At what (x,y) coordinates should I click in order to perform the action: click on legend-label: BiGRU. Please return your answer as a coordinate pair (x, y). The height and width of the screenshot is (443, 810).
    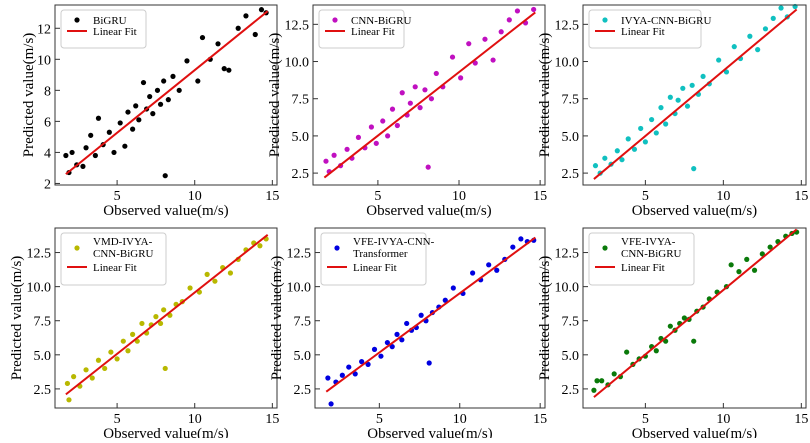
    Looking at the image, I should click on (110, 21).